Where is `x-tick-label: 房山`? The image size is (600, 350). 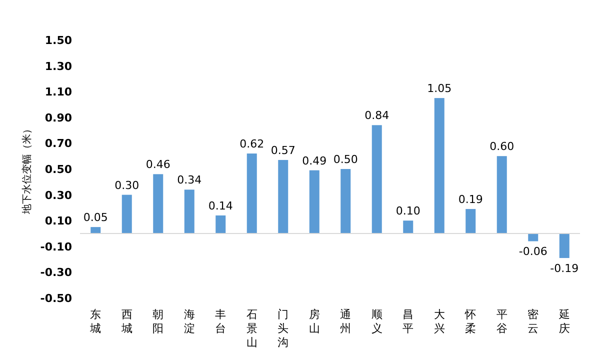
x-tick-label: 房山 is located at coordinates (314, 321).